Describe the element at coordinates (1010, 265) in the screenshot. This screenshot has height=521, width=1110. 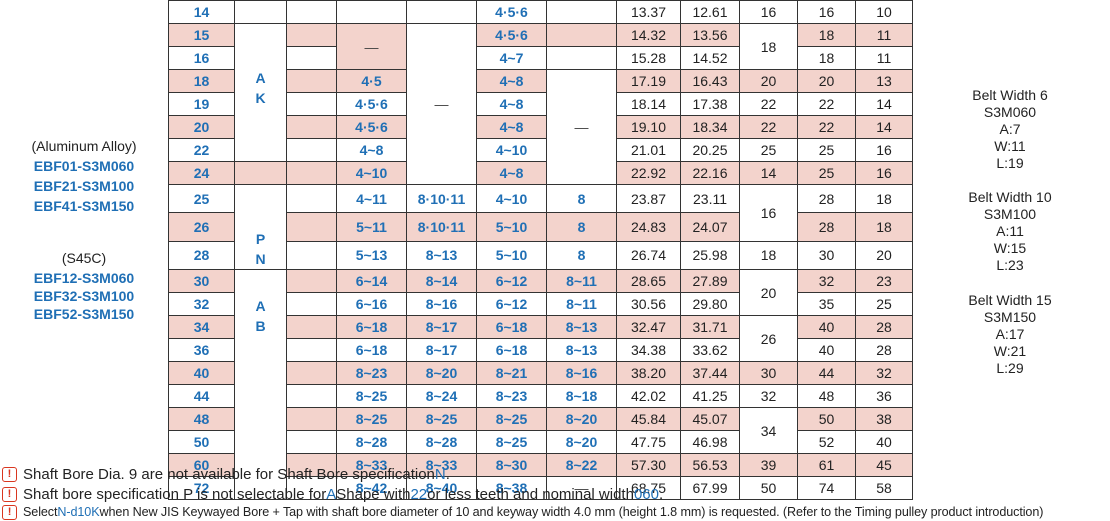
I see `dimension-l: L:23` at that location.